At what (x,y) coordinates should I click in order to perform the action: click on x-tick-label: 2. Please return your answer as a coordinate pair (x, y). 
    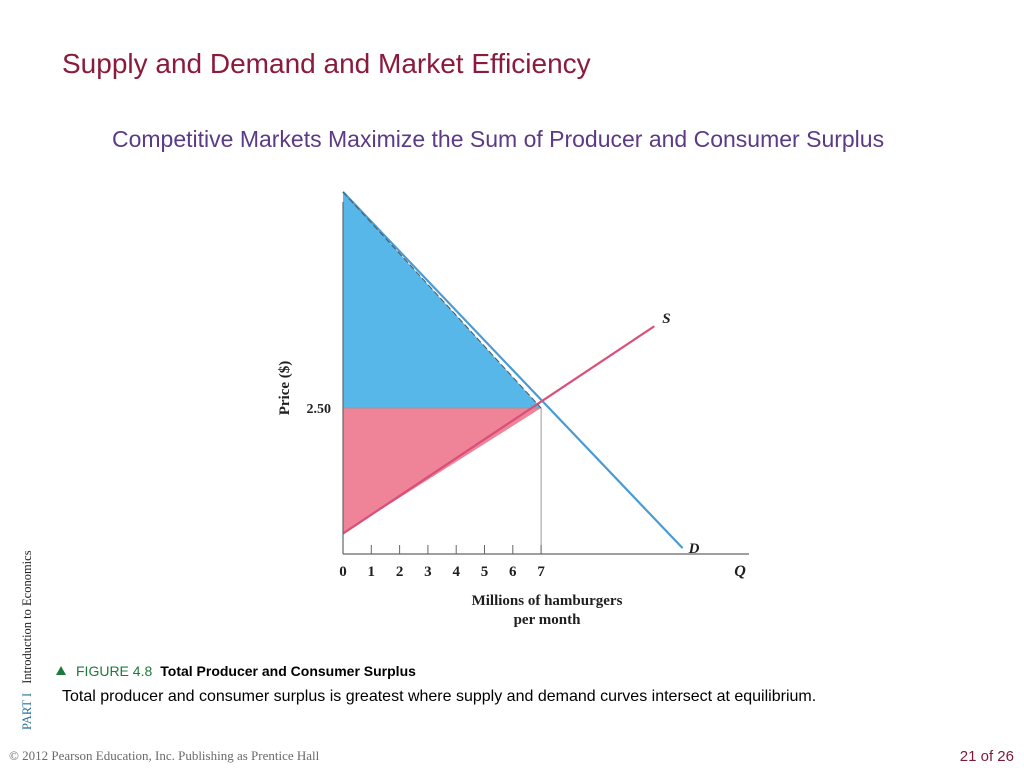
    Looking at the image, I should click on (400, 572).